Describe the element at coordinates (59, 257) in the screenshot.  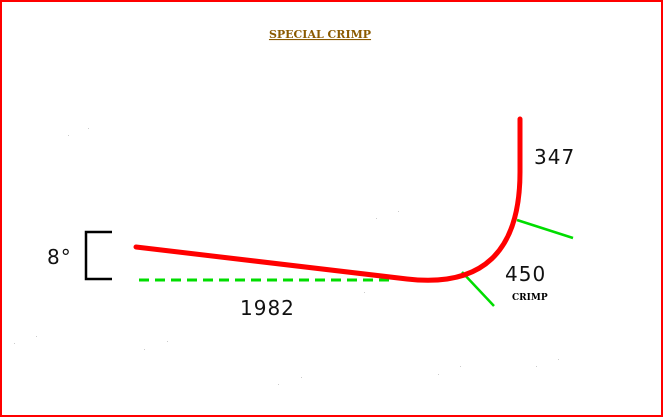
I see `angle-label: 8°` at that location.